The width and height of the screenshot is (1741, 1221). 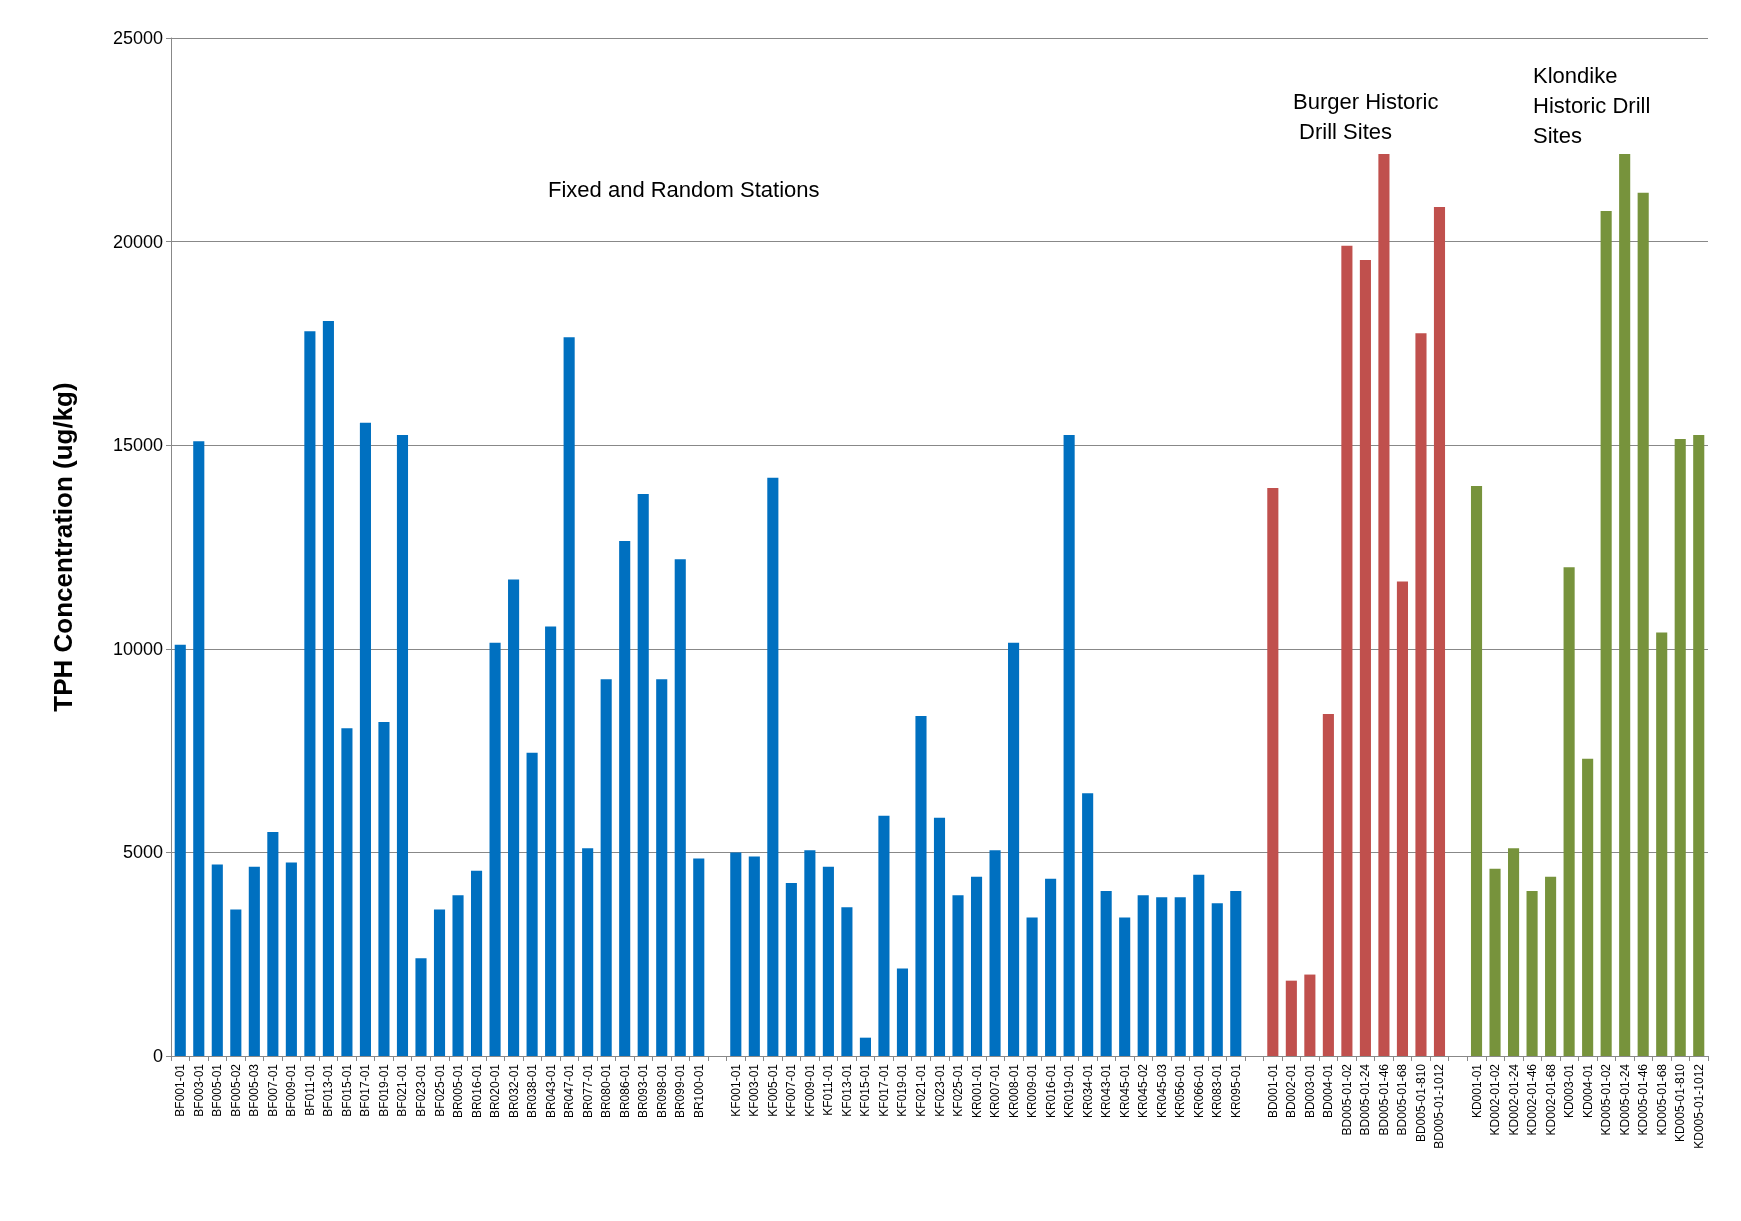 What do you see at coordinates (1513, 1099) in the screenshot?
I see `x-tick-label: KD002-01-24` at bounding box center [1513, 1099].